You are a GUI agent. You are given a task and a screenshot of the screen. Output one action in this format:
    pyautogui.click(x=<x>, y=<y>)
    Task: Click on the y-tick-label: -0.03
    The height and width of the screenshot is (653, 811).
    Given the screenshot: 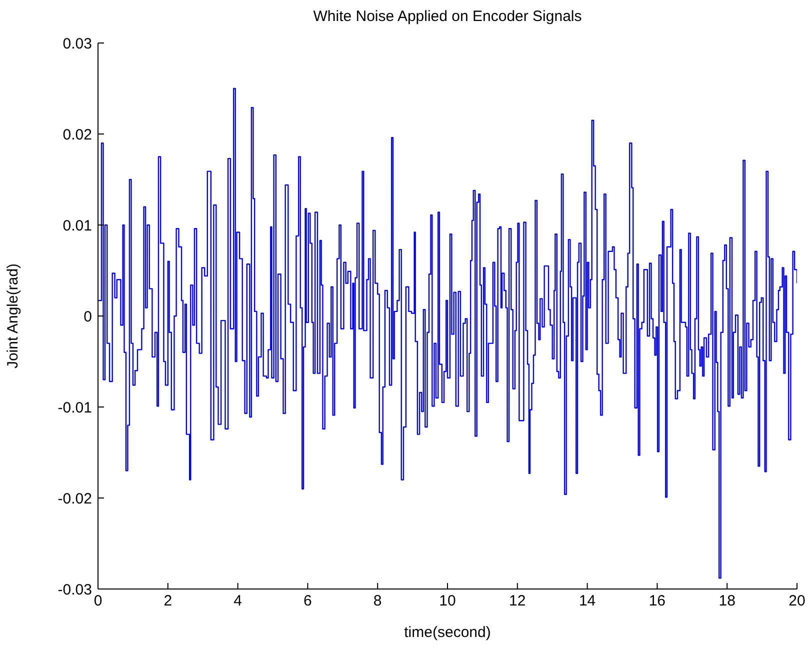 What is the action you would take?
    pyautogui.click(x=75, y=589)
    